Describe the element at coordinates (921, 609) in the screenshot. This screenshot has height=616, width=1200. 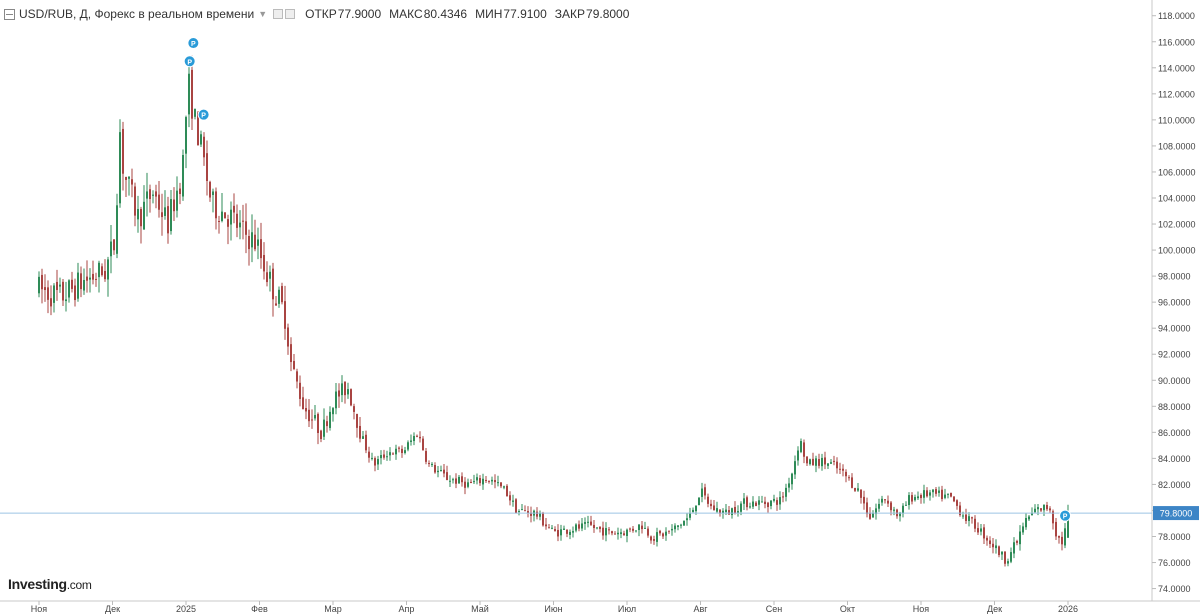
I see `x-tick-label: Ноя` at that location.